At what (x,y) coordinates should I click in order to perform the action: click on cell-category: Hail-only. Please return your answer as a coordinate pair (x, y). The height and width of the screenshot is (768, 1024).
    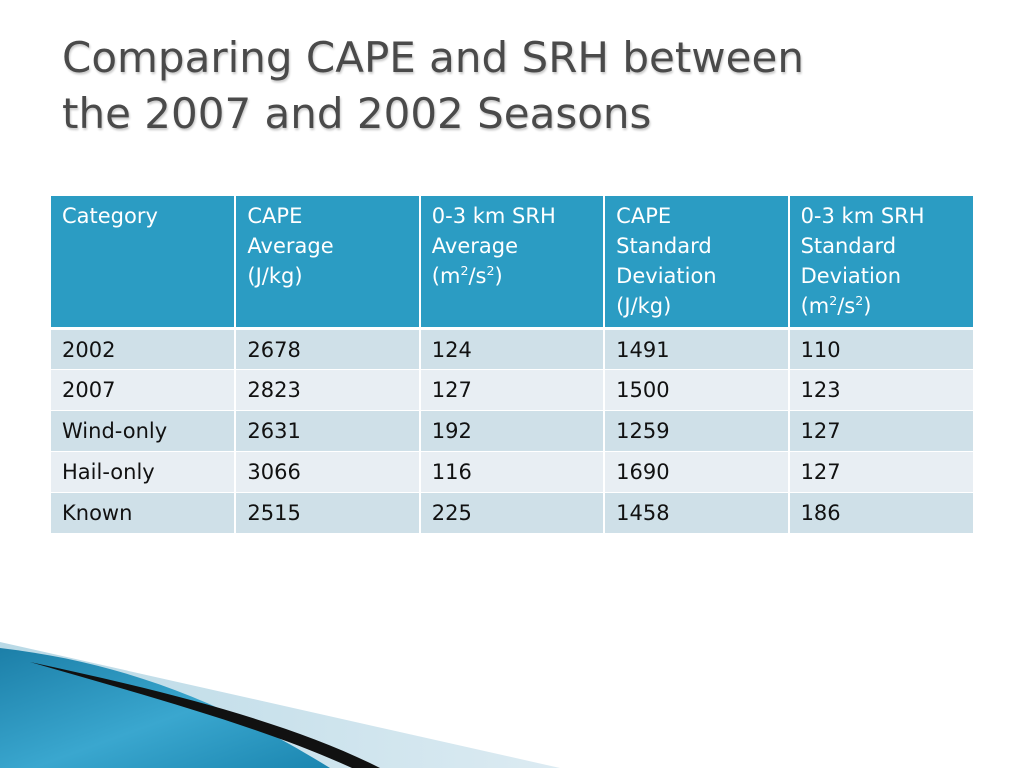
    Looking at the image, I should click on (144, 472).